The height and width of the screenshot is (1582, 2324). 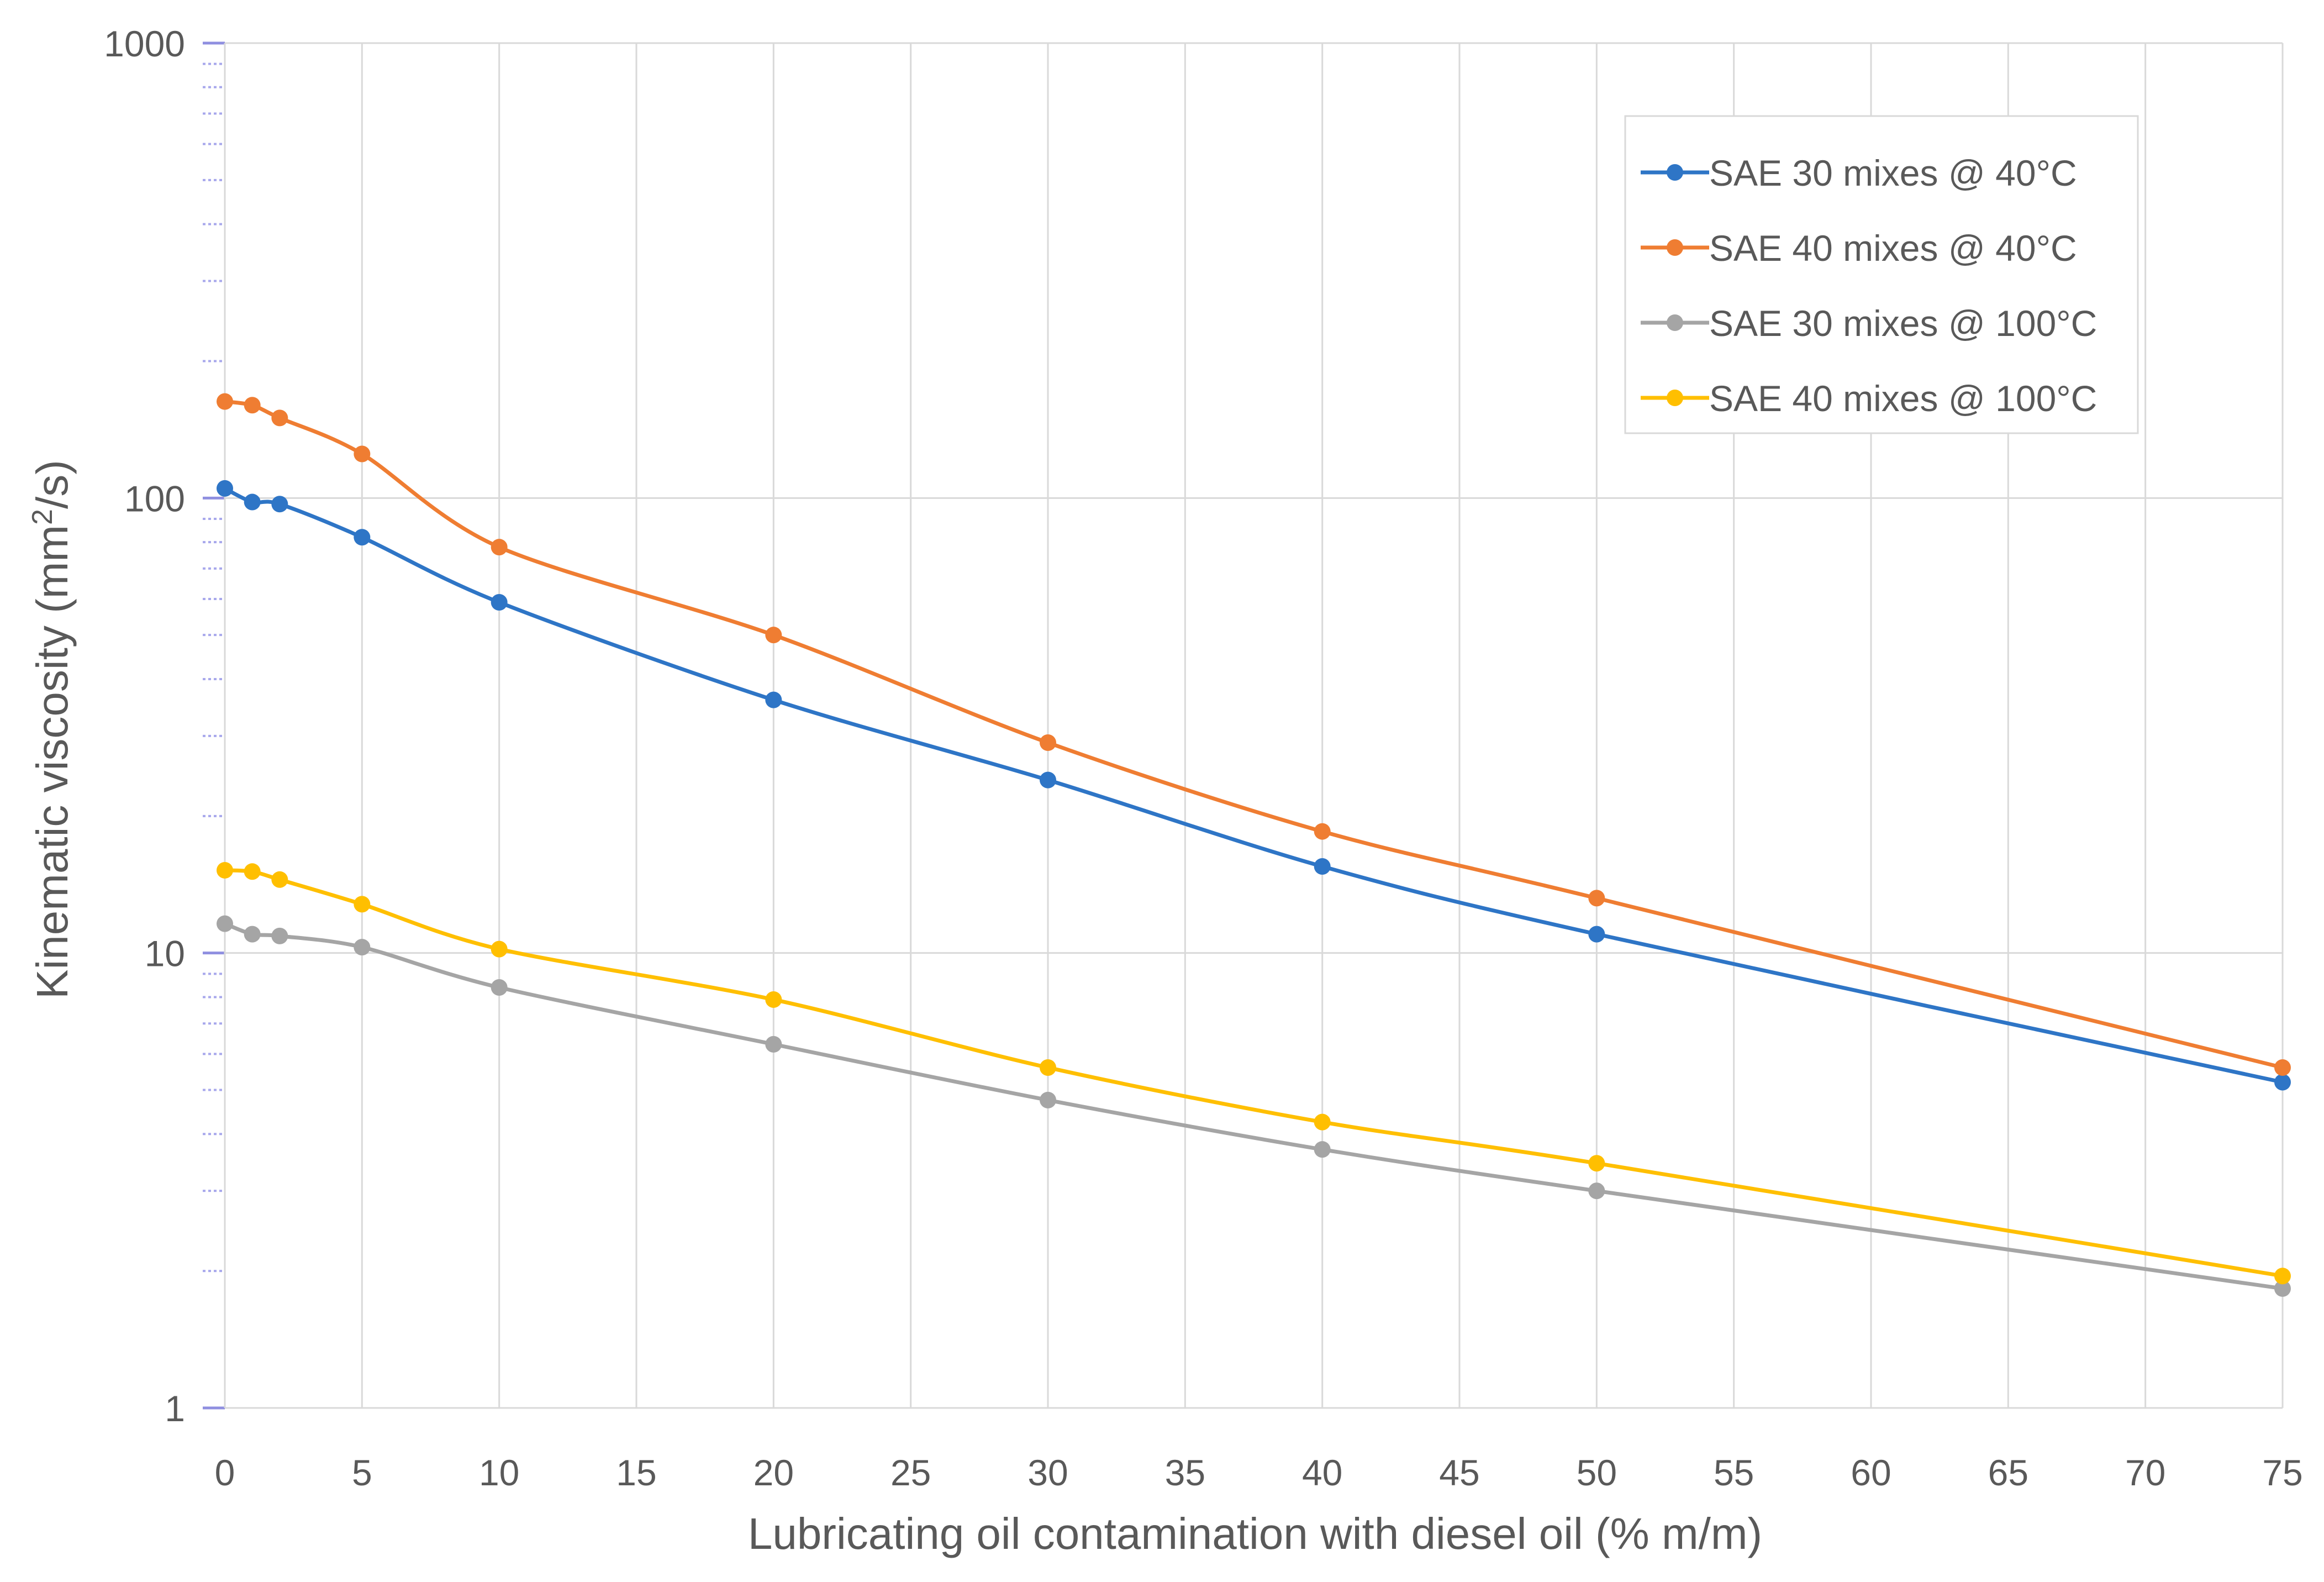 I want to click on y-axis, so click(x=214, y=725).